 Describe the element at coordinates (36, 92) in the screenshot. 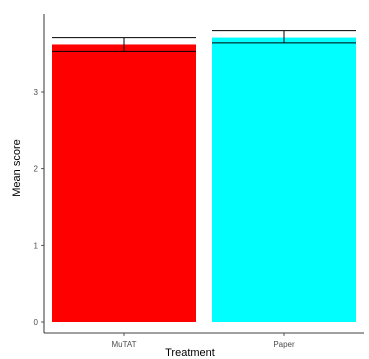

I see `y-tick-label: 3` at that location.